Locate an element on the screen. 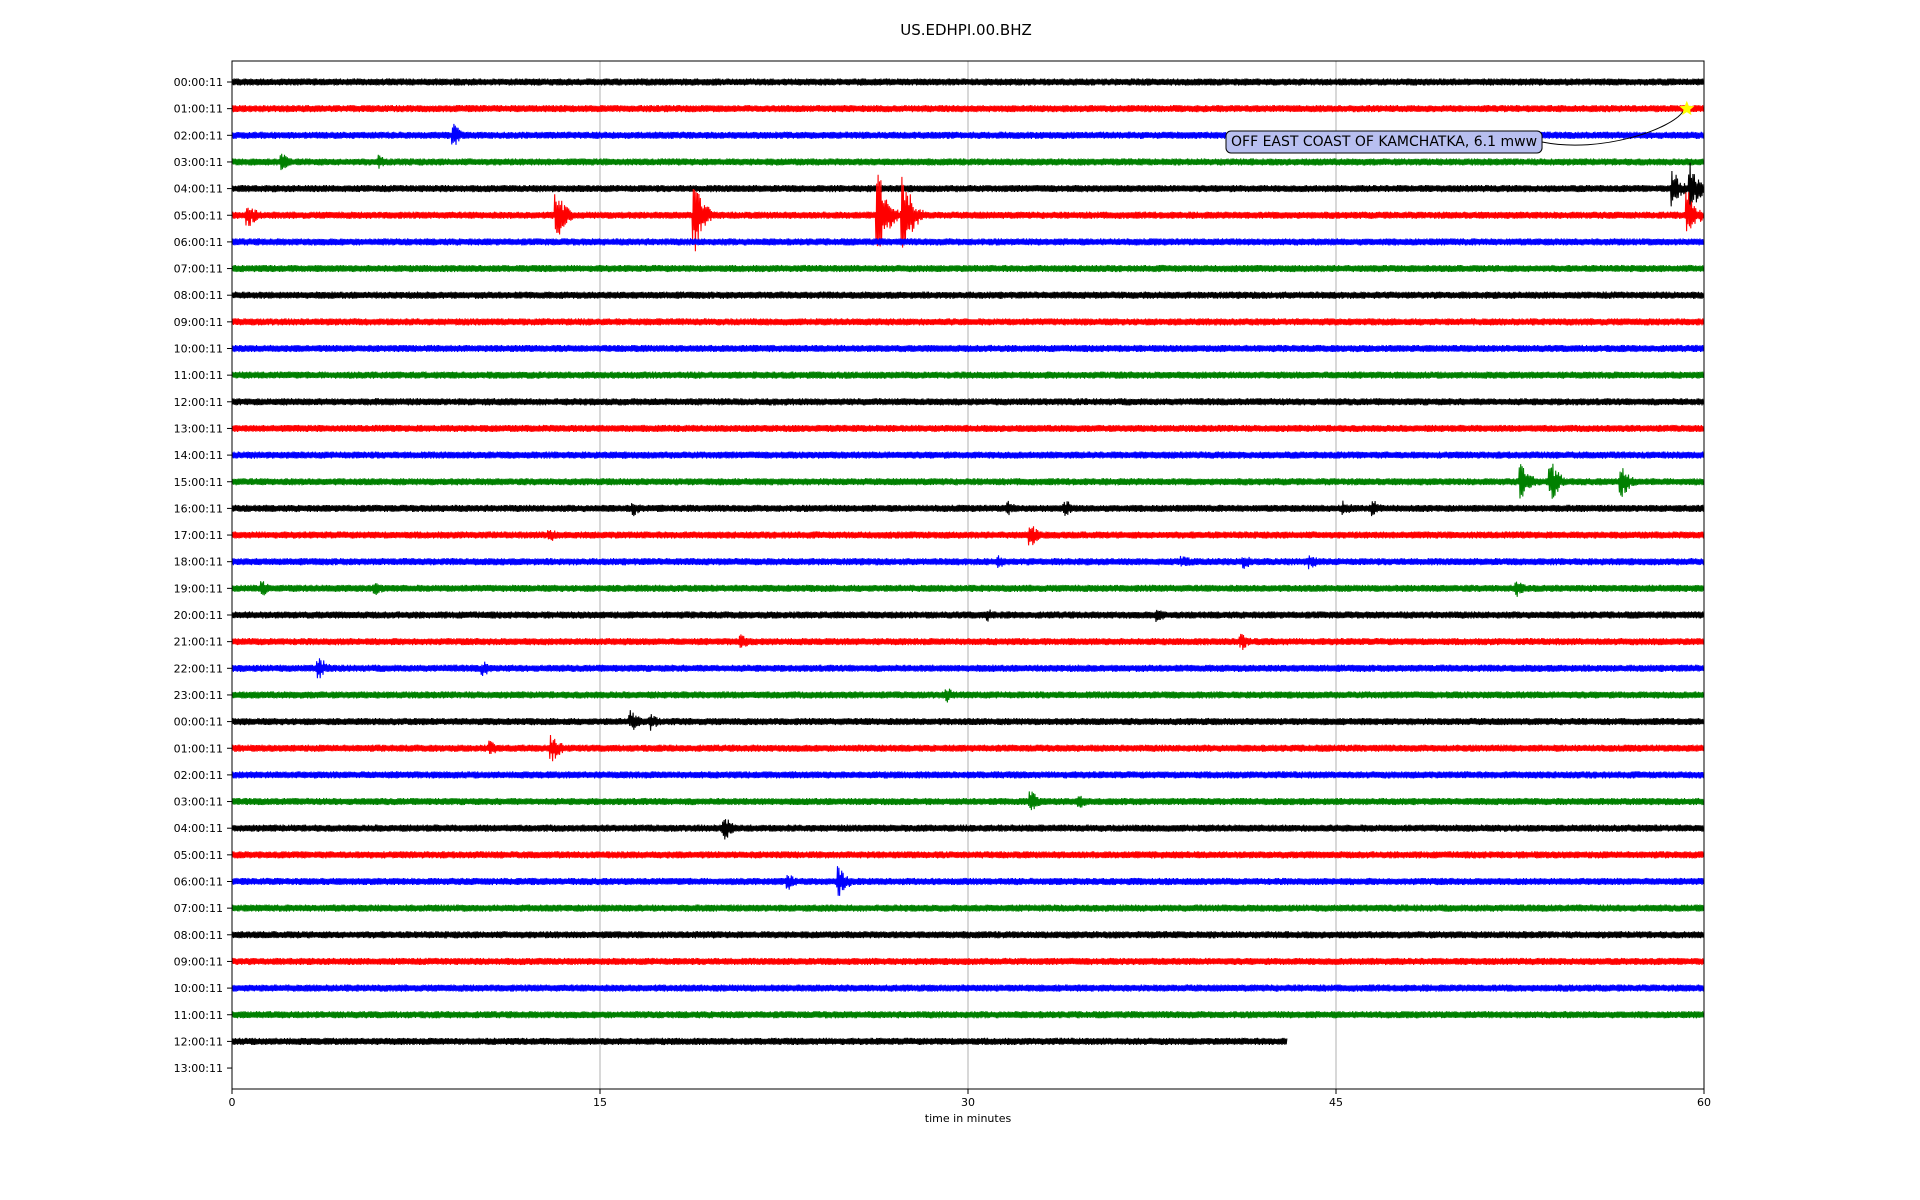 This screenshot has width=1920, height=1200. y-tick-label: 17:00:11 is located at coordinates (198, 535).